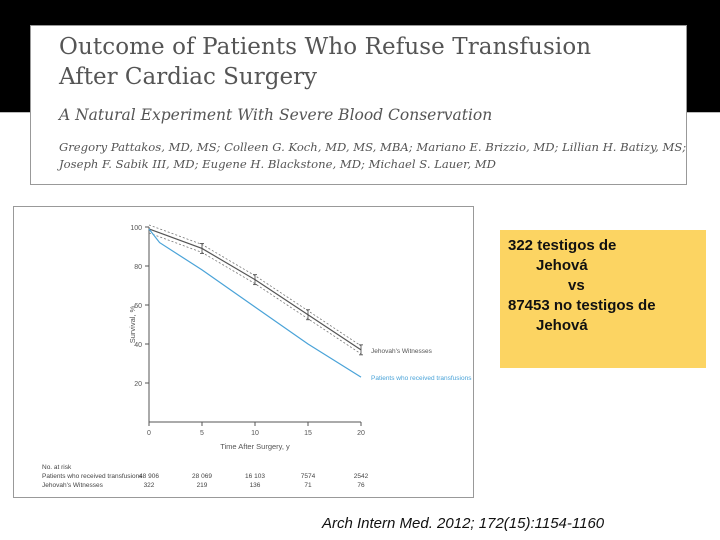  What do you see at coordinates (255, 476) in the screenshot?
I see `risk-table-cell: 16 103` at bounding box center [255, 476].